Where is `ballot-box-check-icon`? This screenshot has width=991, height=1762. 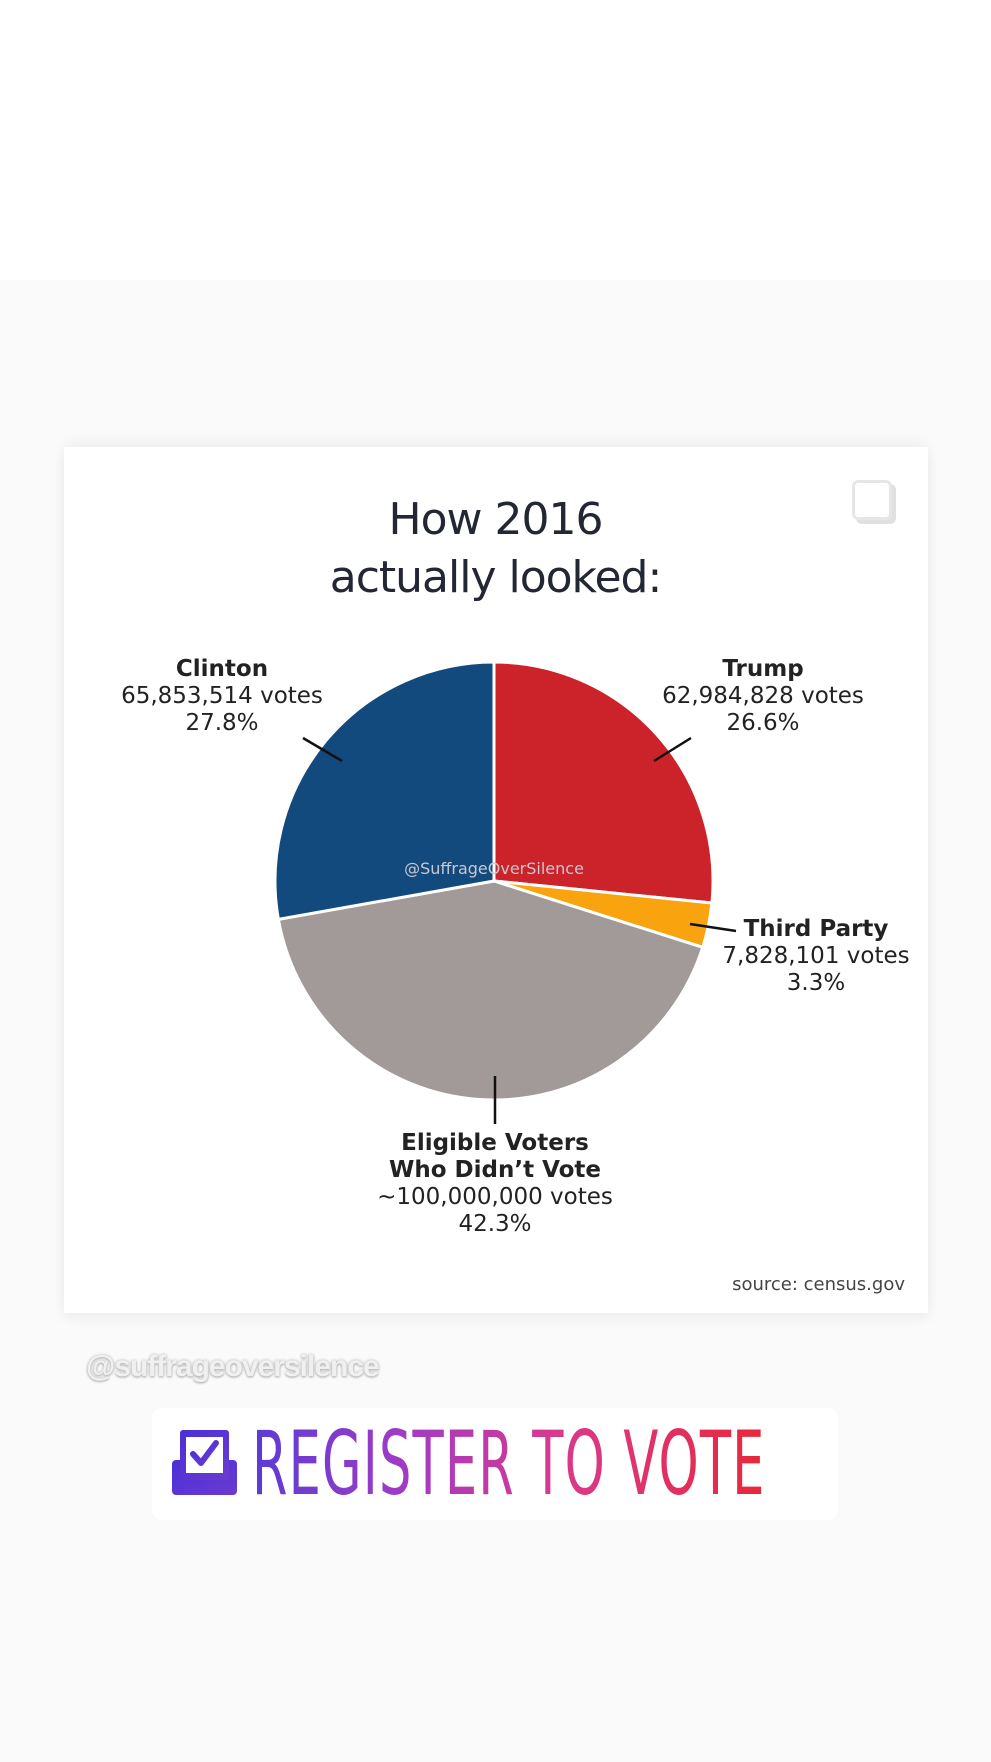 ballot-box-check-icon is located at coordinates (204, 1462).